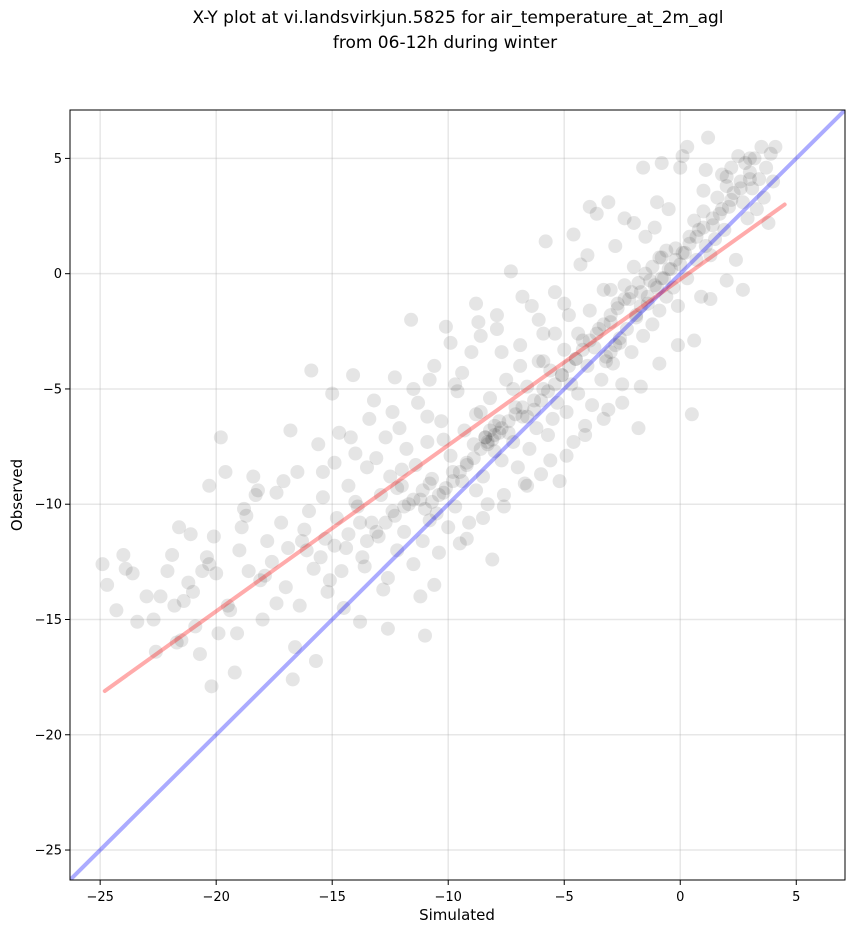 The width and height of the screenshot is (854, 934). I want to click on x-tick-label: −20, so click(215, 897).